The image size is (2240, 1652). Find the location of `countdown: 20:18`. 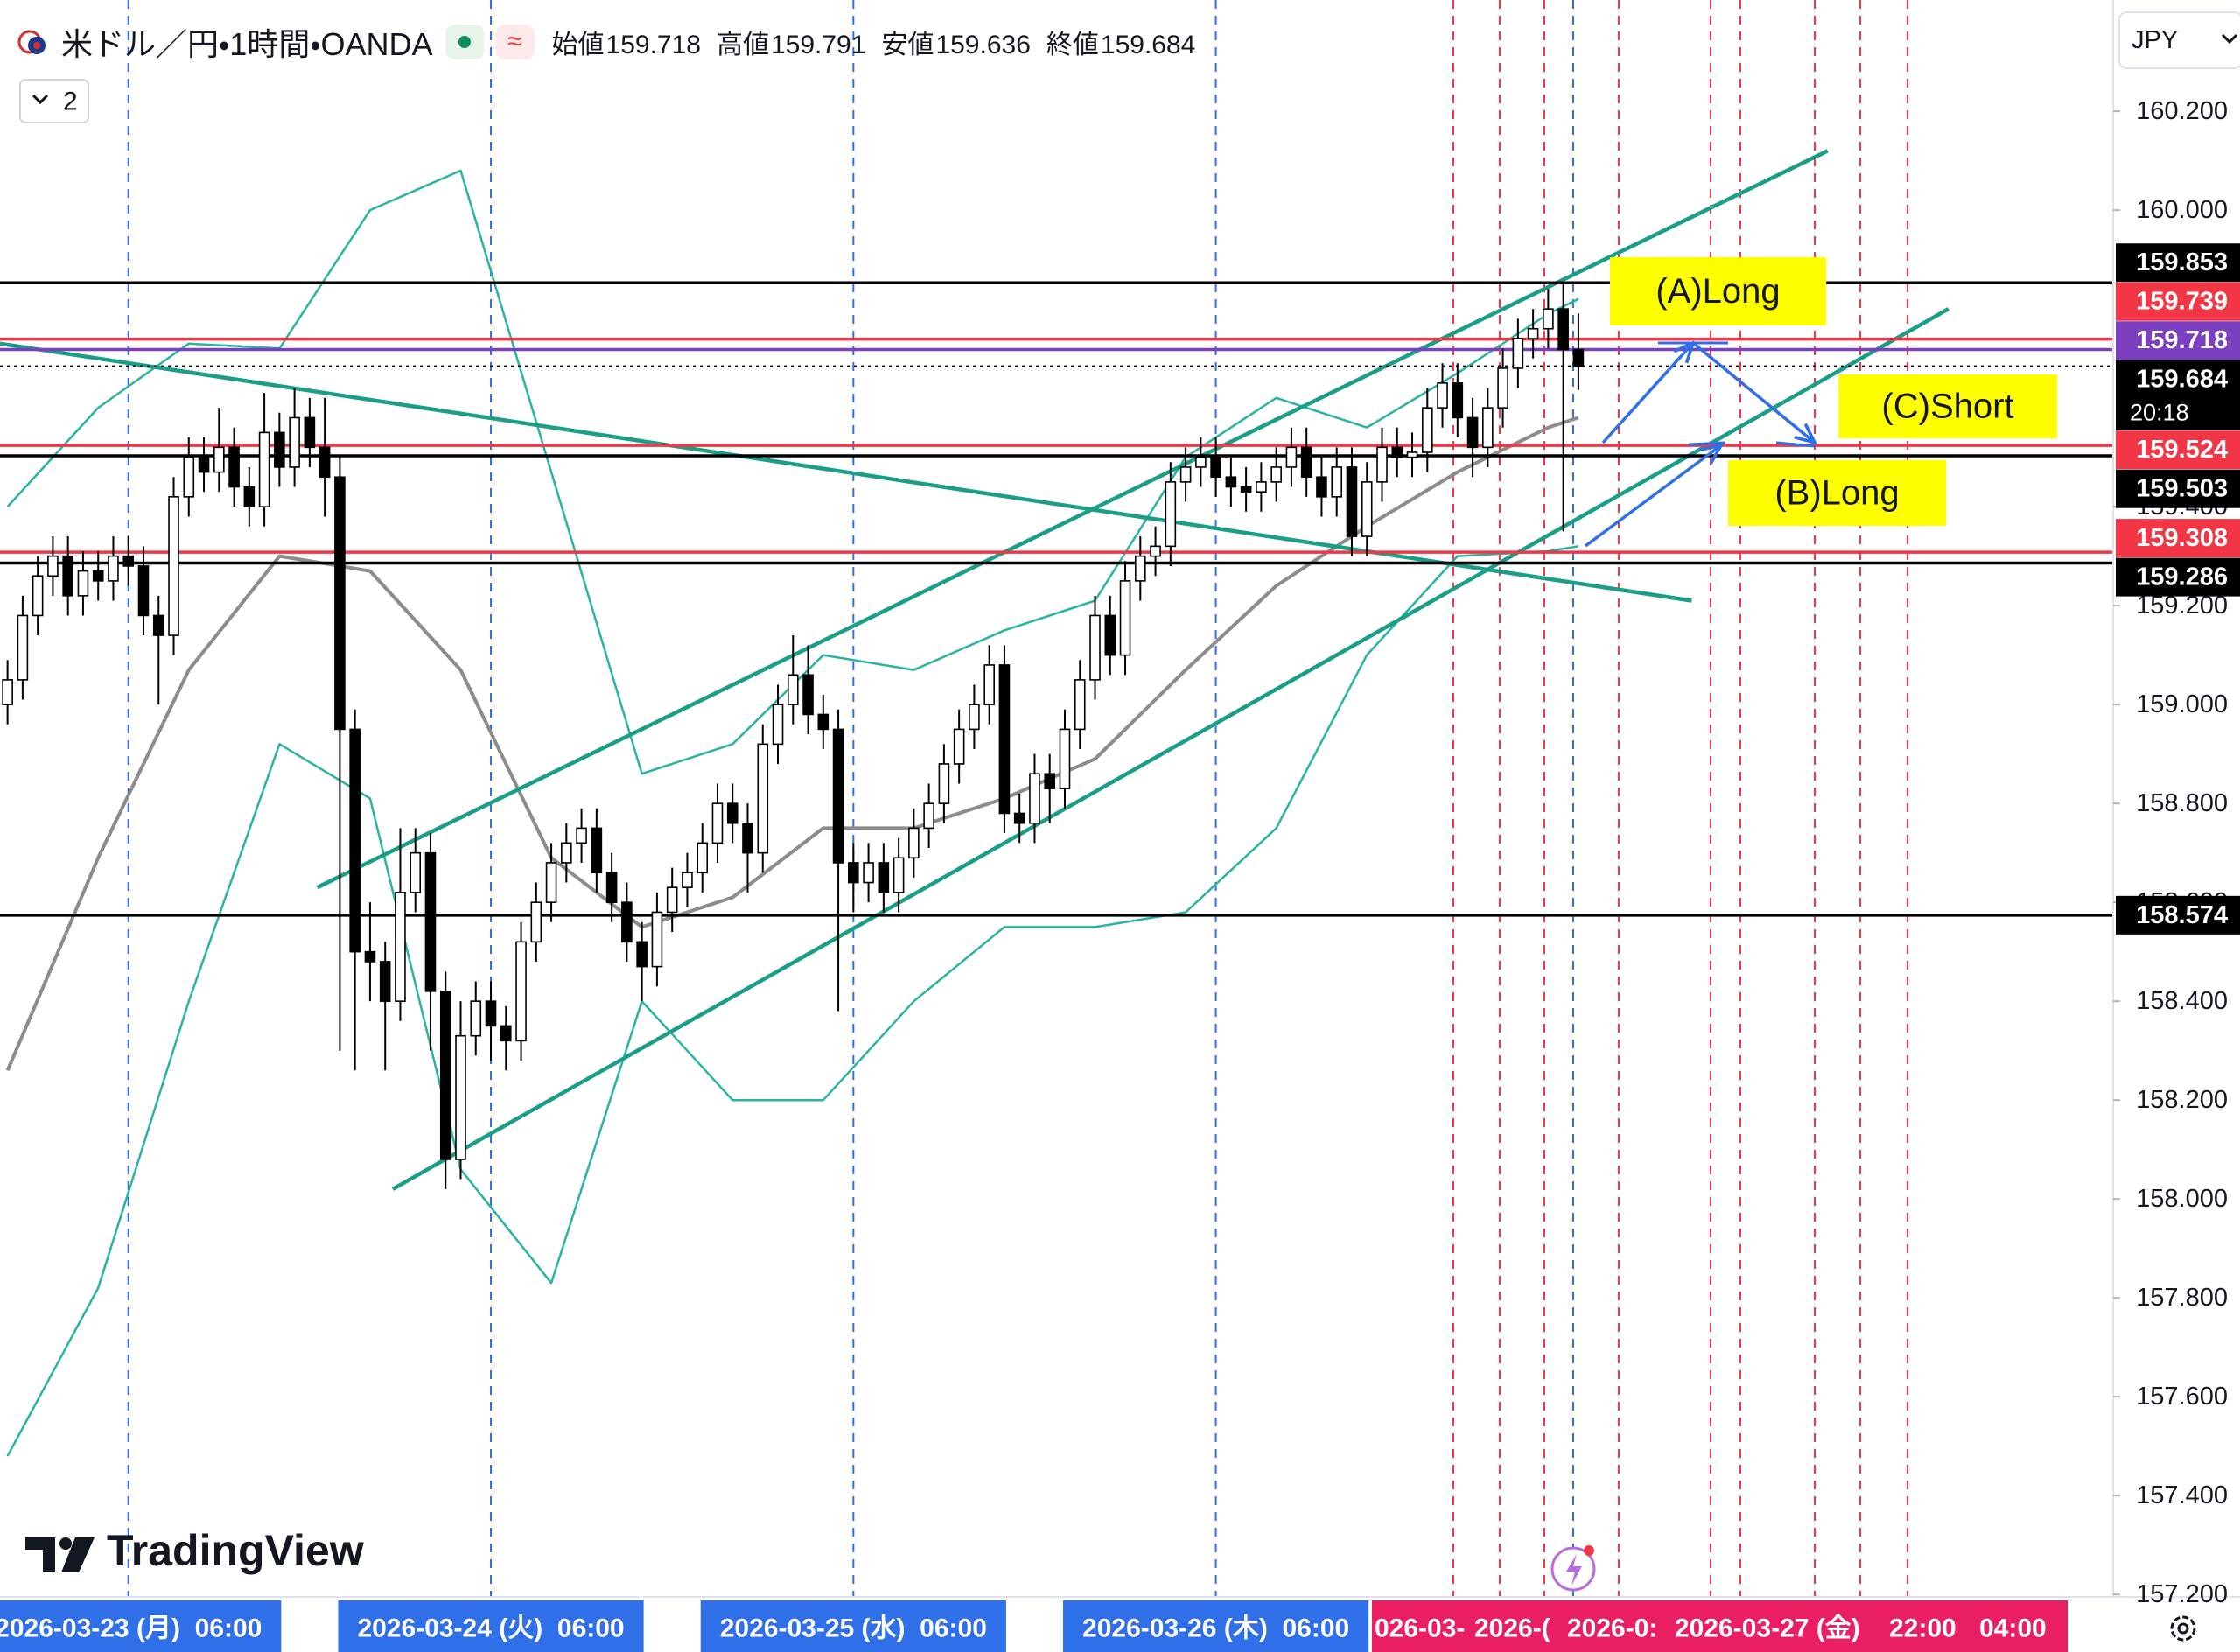

countdown: 20:18 is located at coordinates (2159, 413).